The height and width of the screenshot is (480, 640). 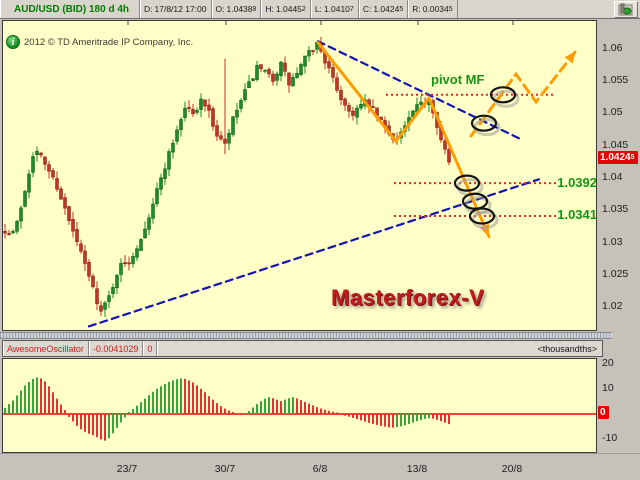 I want to click on panel-splitter, so click(x=306, y=335).